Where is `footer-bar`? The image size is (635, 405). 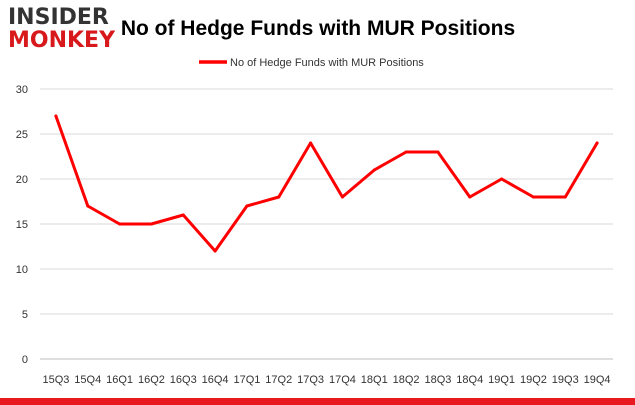 footer-bar is located at coordinates (317, 401).